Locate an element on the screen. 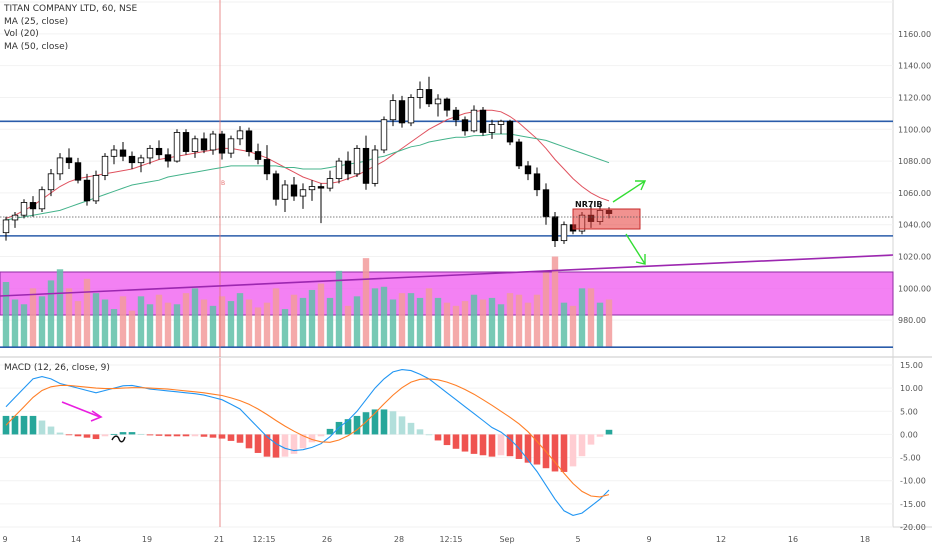  purple-trendline is located at coordinates (447, 275).